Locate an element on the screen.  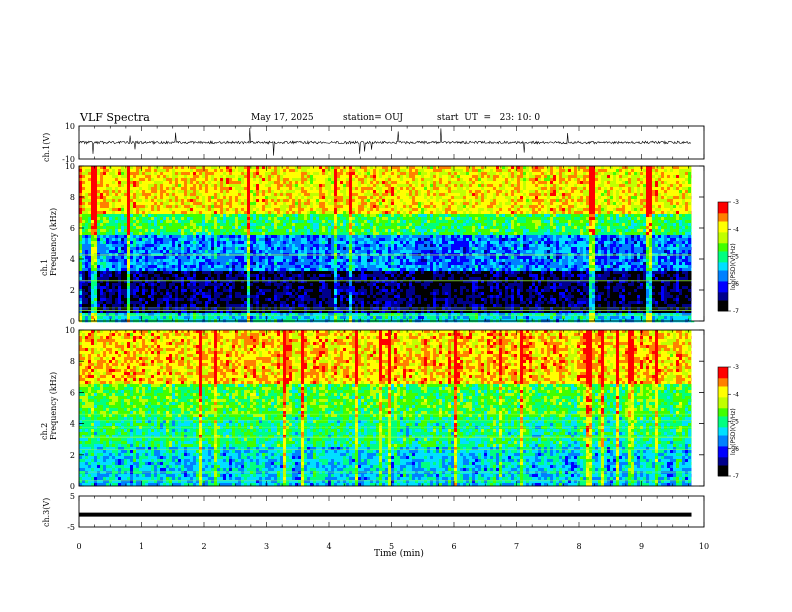
ch1-ylabel-text: ch.1 Frequency (kHz) is located at coordinates (49, 242).